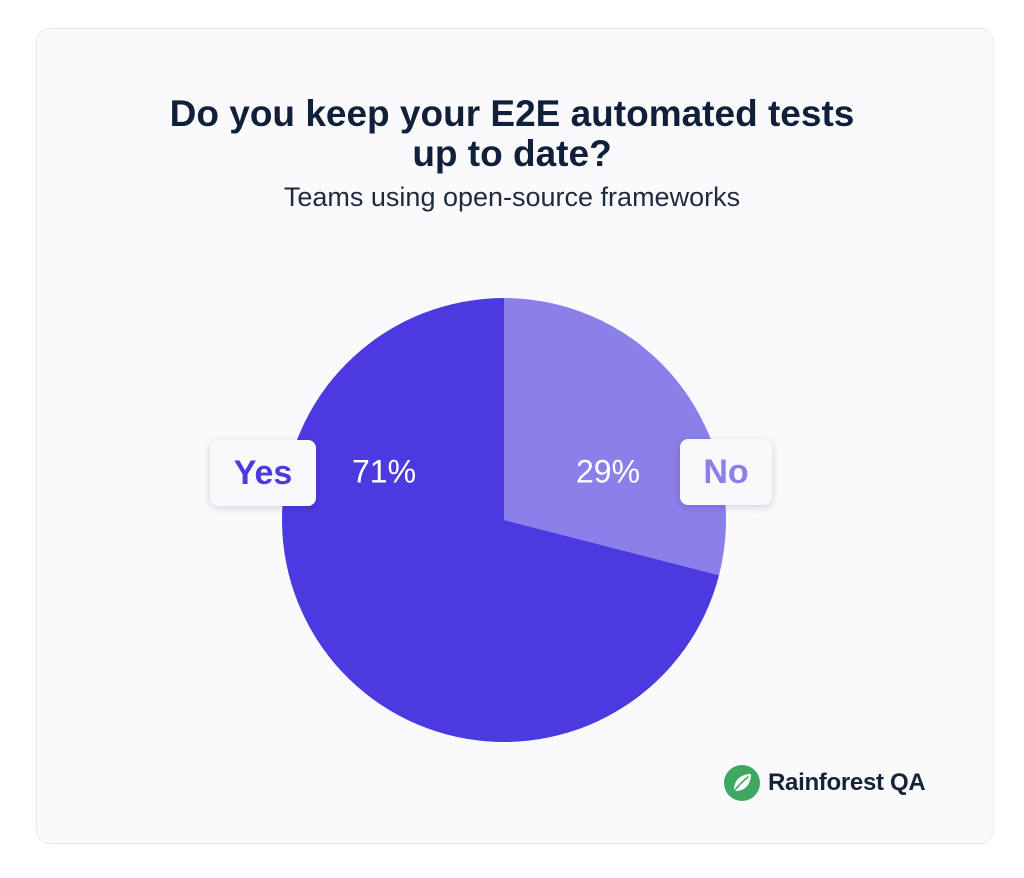  I want to click on chart-title-line-1: Do you keep your E2E automated tests, so click(512, 113).